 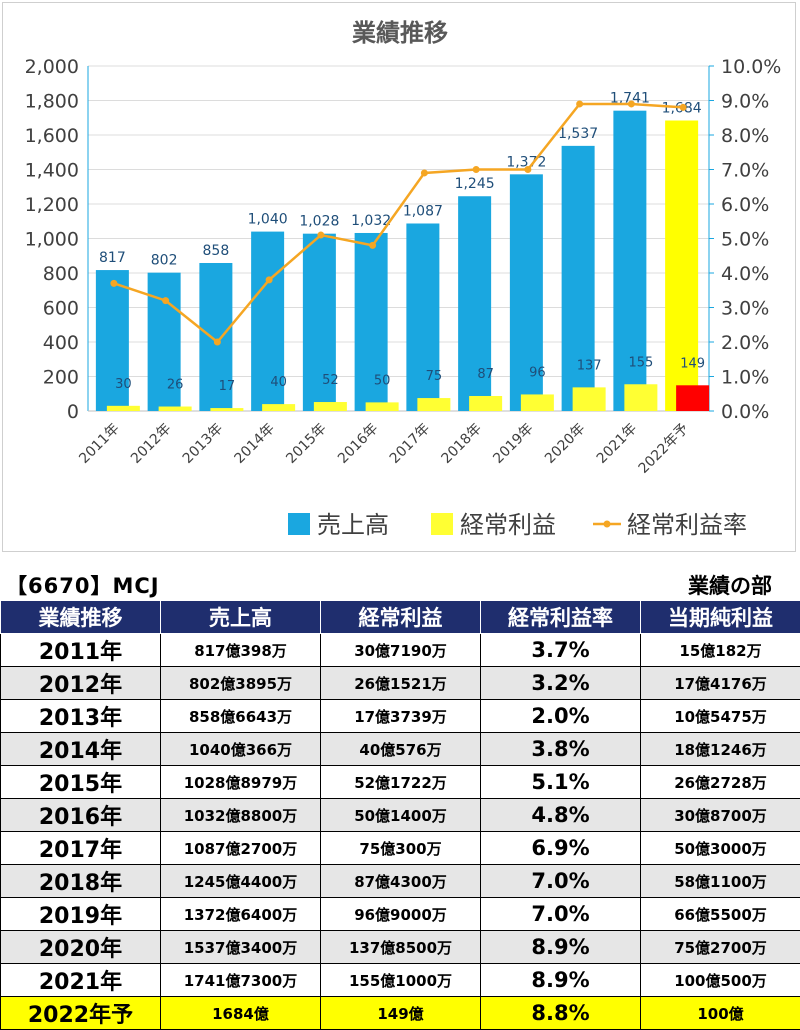 I want to click on net-income-cell: 30億8700万, so click(x=720, y=815).